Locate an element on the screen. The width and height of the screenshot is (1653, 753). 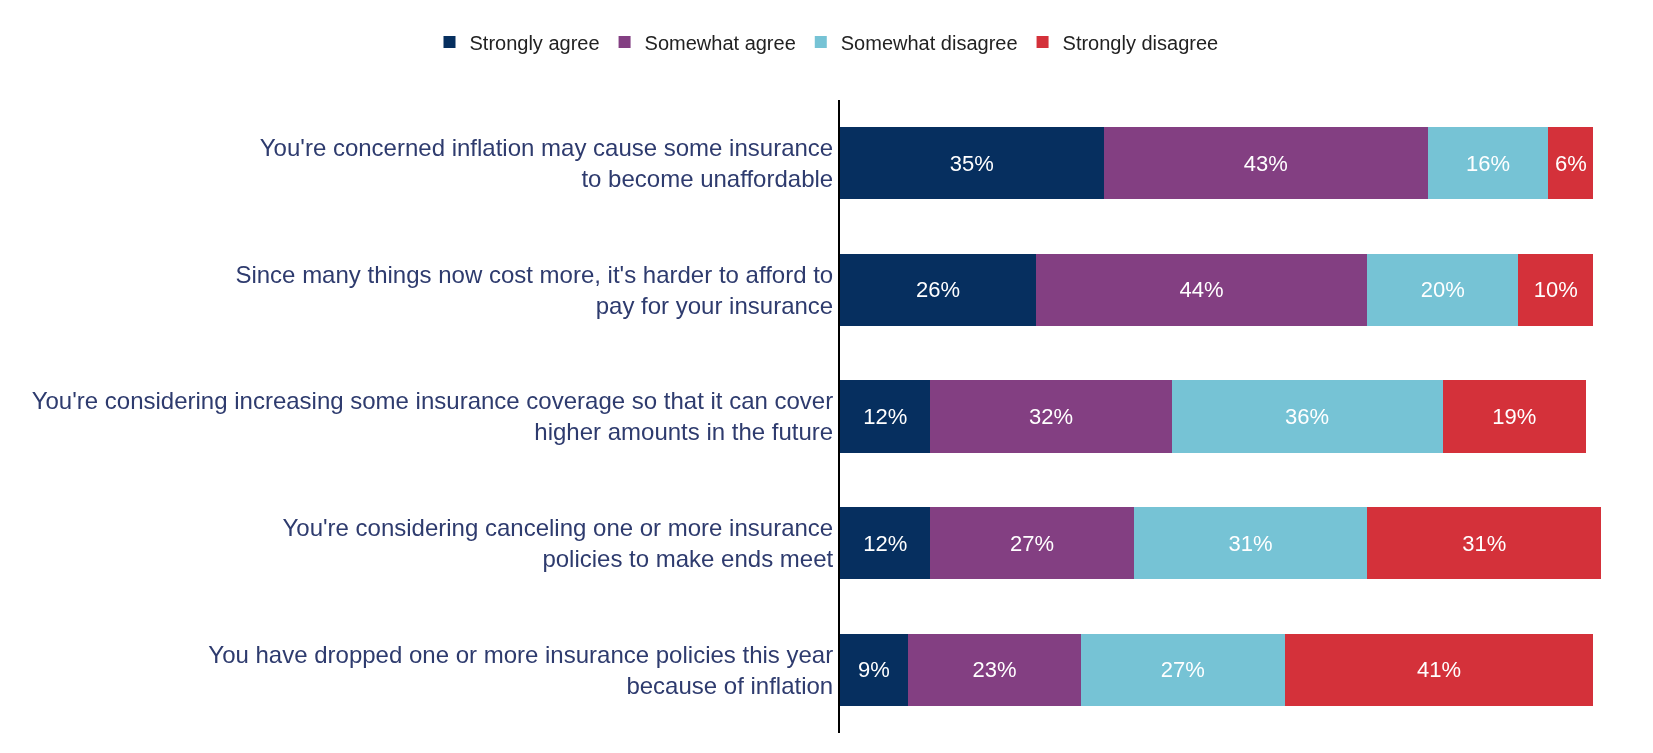
data-label: 10% is located at coordinates (1555, 290).